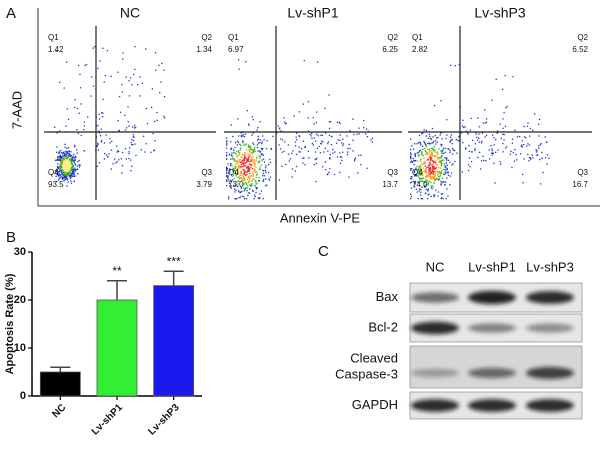  I want to click on dots, so click(110, 116).